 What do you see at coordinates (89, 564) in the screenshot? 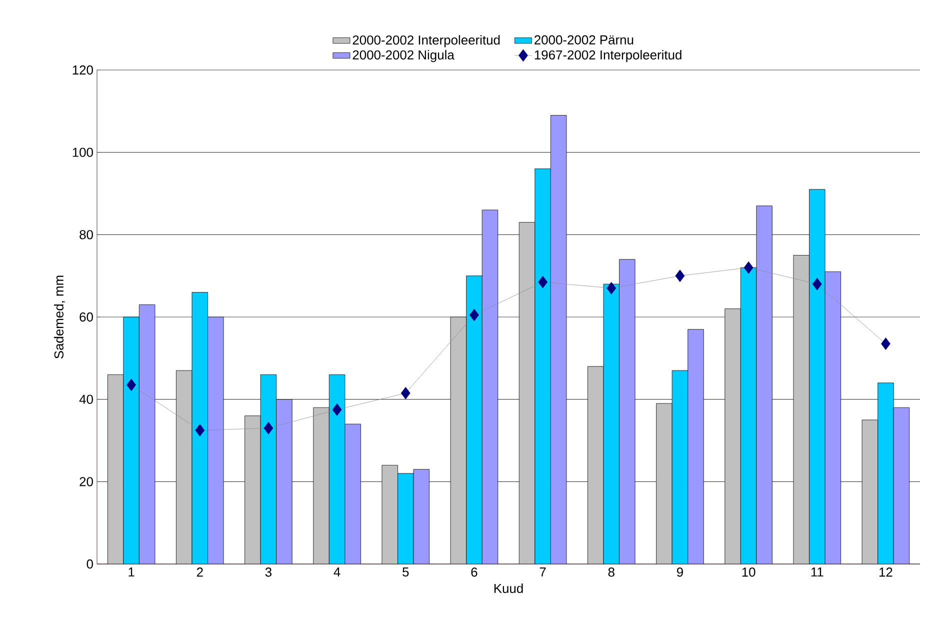
I see `y-tick-label: 0` at bounding box center [89, 564].